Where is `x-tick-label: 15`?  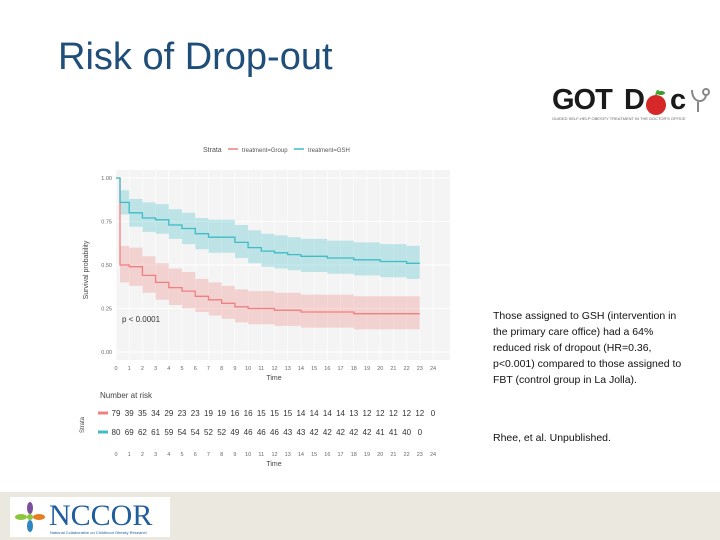
x-tick-label: 15 is located at coordinates (314, 369).